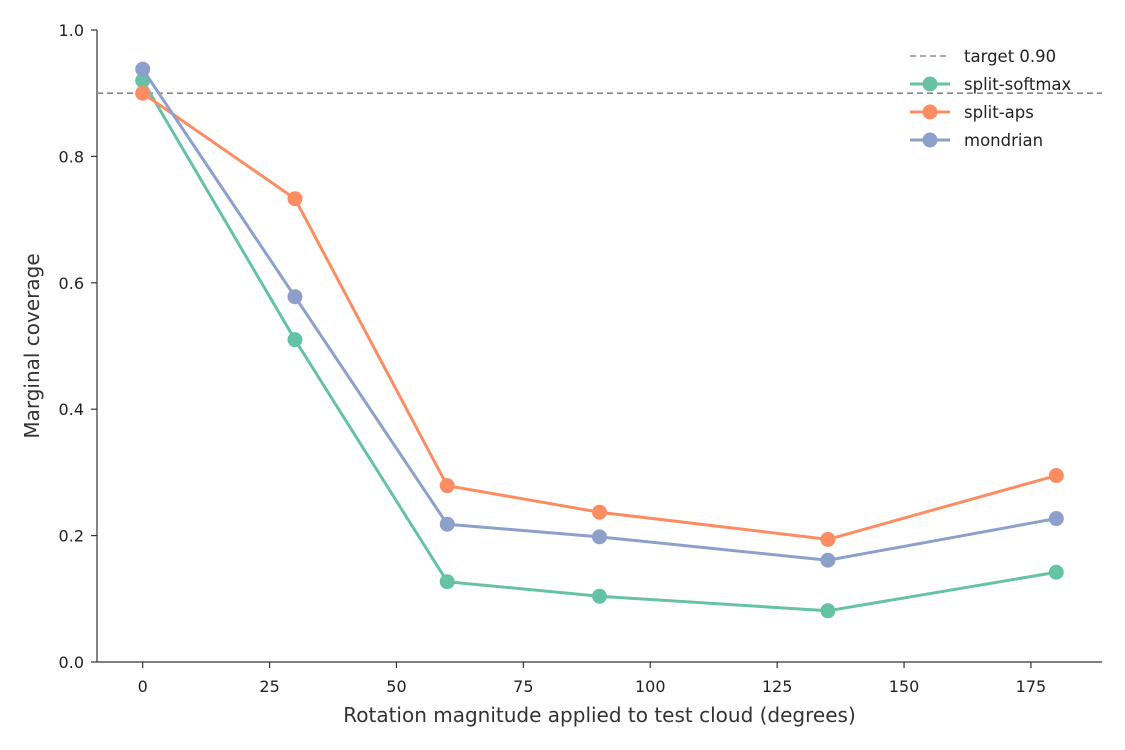 The image size is (1125, 750). Describe the element at coordinates (71, 662) in the screenshot. I see `y-tick-label: 0.0` at that location.